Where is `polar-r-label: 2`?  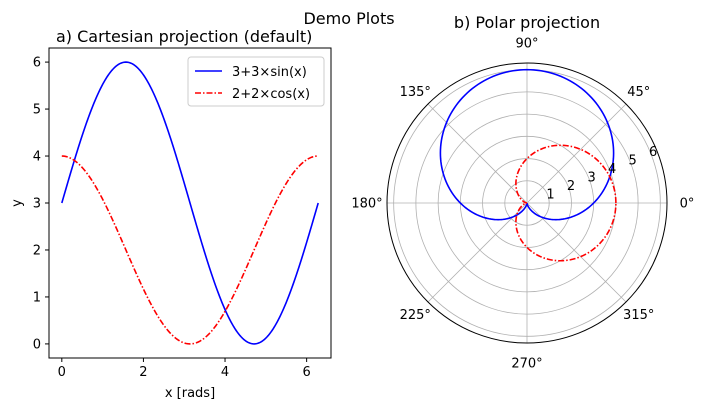 polar-r-label: 2 is located at coordinates (571, 186).